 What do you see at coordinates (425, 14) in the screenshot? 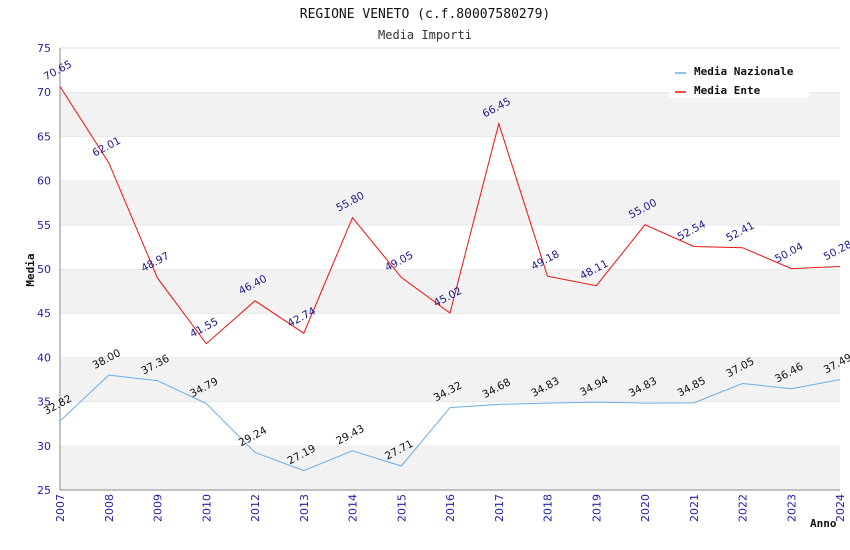
I see `chart-title: REGIONE VENETO (c.f.80007580279)` at bounding box center [425, 14].